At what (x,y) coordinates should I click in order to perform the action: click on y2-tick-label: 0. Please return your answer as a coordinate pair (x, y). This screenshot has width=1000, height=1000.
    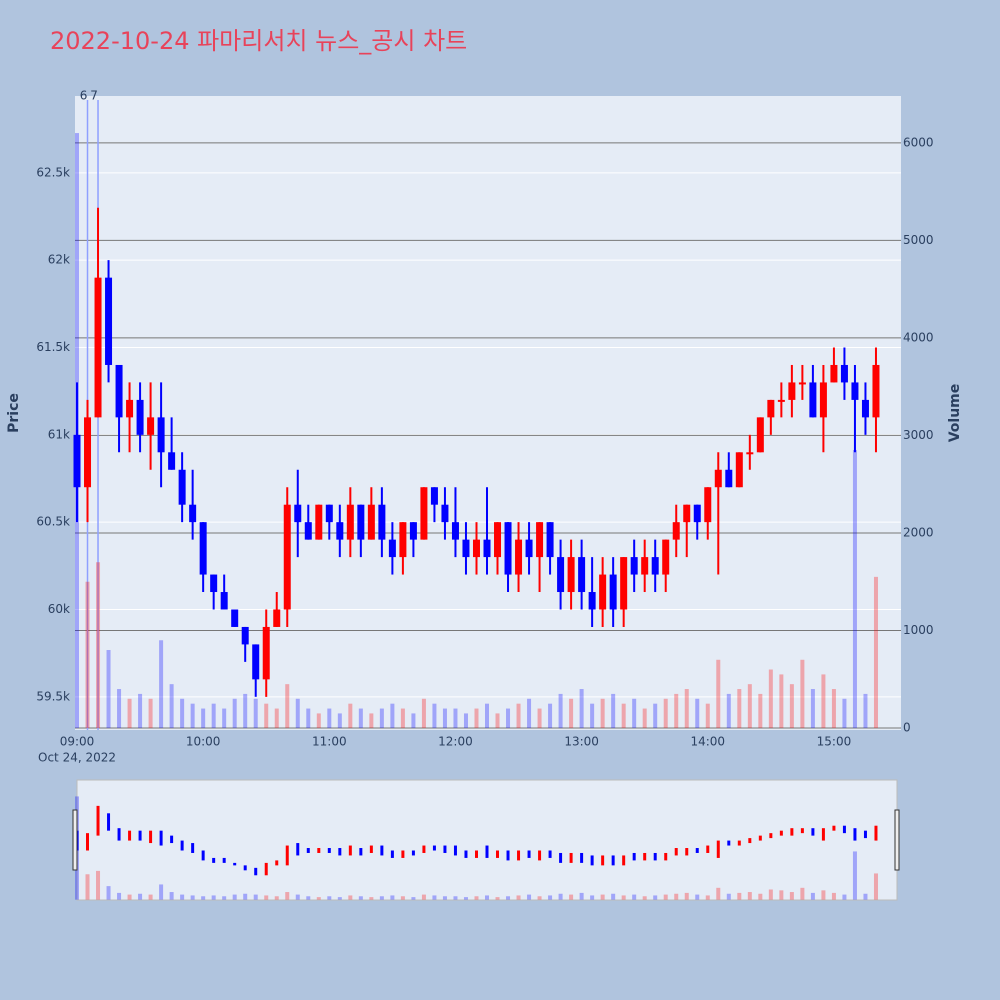
    Looking at the image, I should click on (907, 728).